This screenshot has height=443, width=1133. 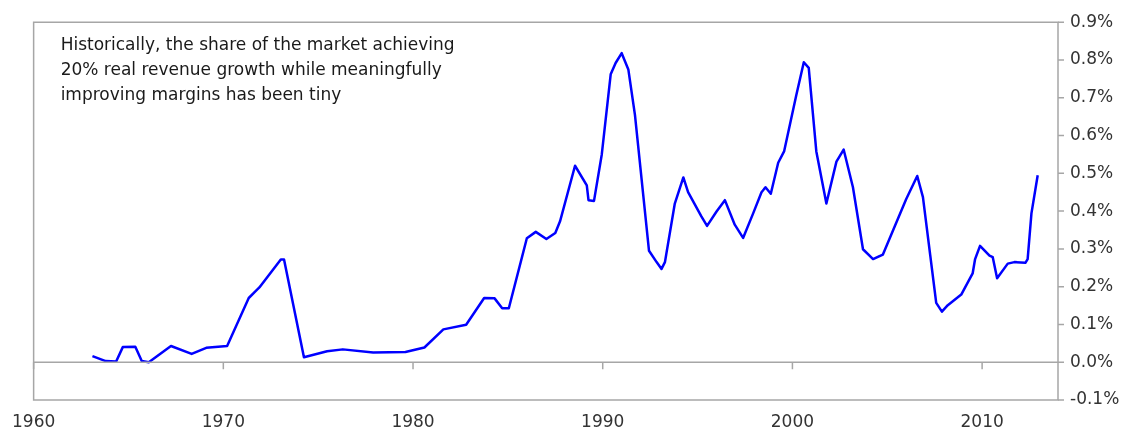 What do you see at coordinates (257, 69) in the screenshot?
I see `annotation: Historically, the share of the market achieving 20% real revenue growth while meaningfully improving margins has been tiny` at bounding box center [257, 69].